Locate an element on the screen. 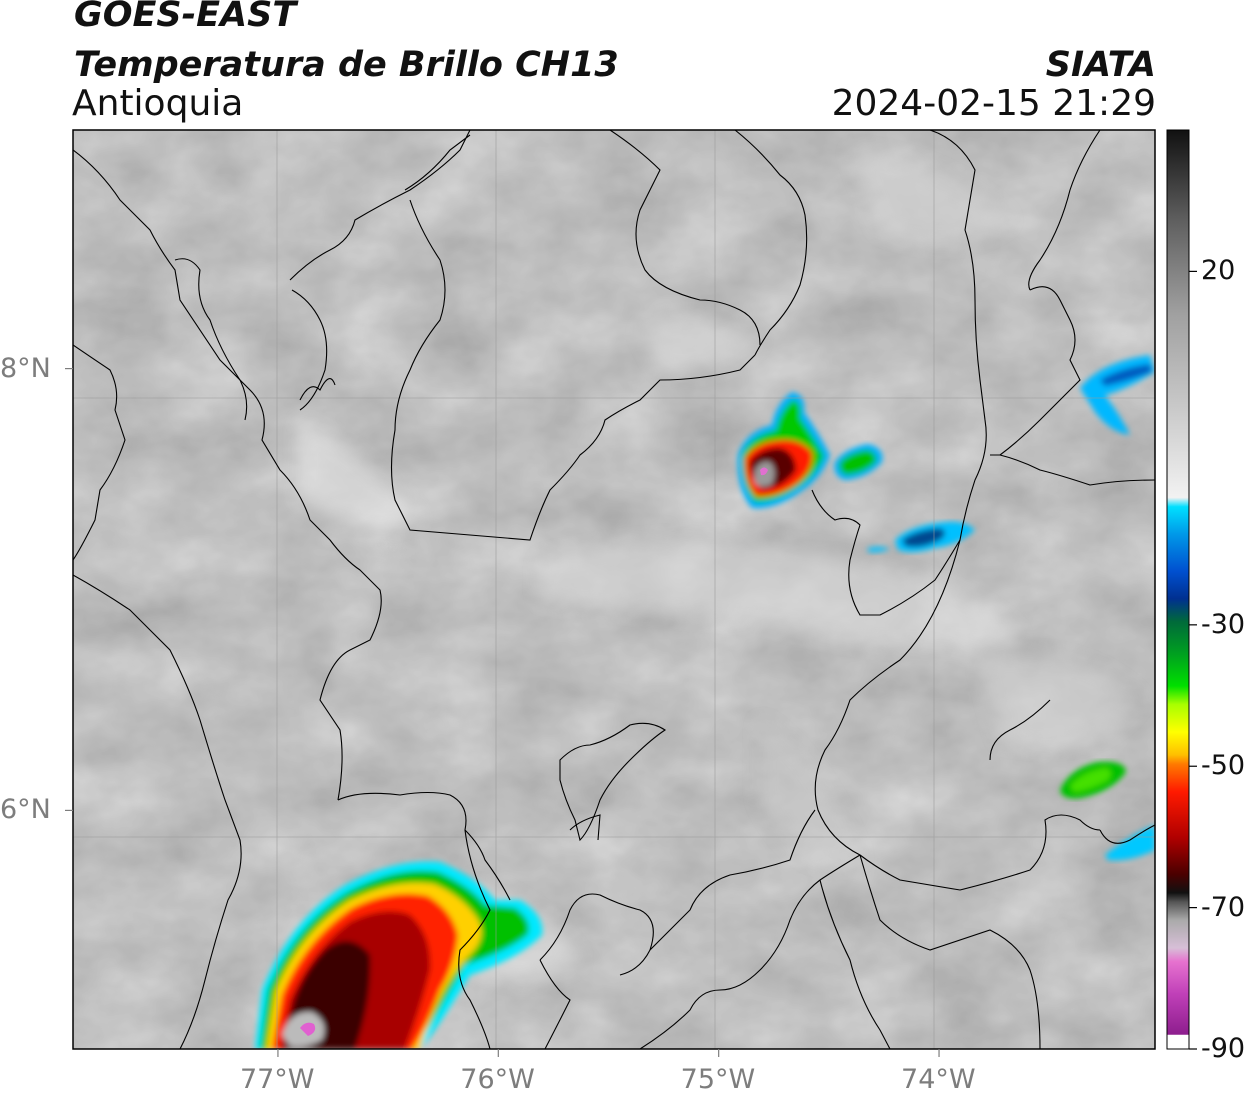  colorbar-tick-label: -30 is located at coordinates (1223, 624).